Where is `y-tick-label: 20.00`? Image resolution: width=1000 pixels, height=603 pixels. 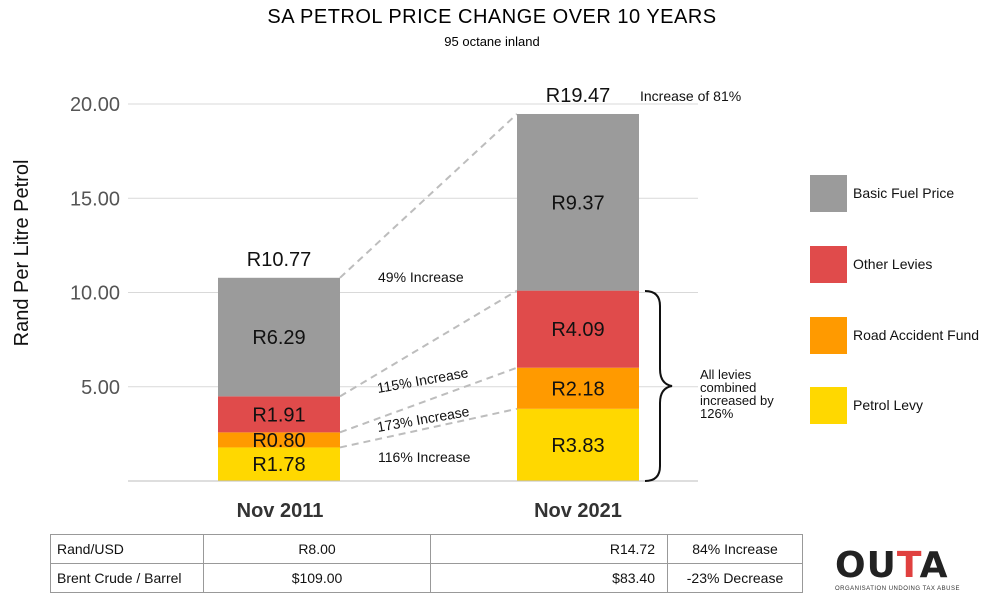 y-tick-label: 20.00 is located at coordinates (95, 105).